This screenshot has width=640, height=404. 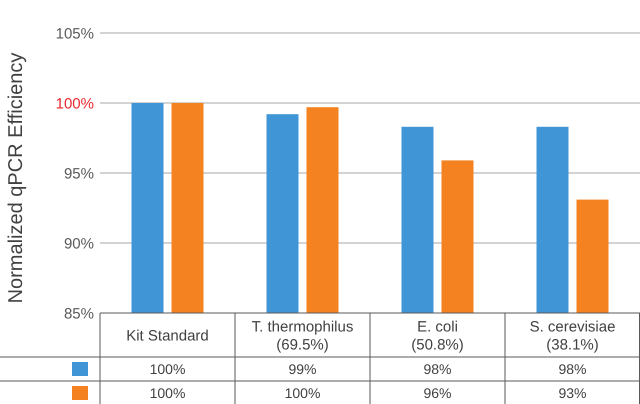 I want to click on y-tick-label: 95%, so click(x=79, y=173).